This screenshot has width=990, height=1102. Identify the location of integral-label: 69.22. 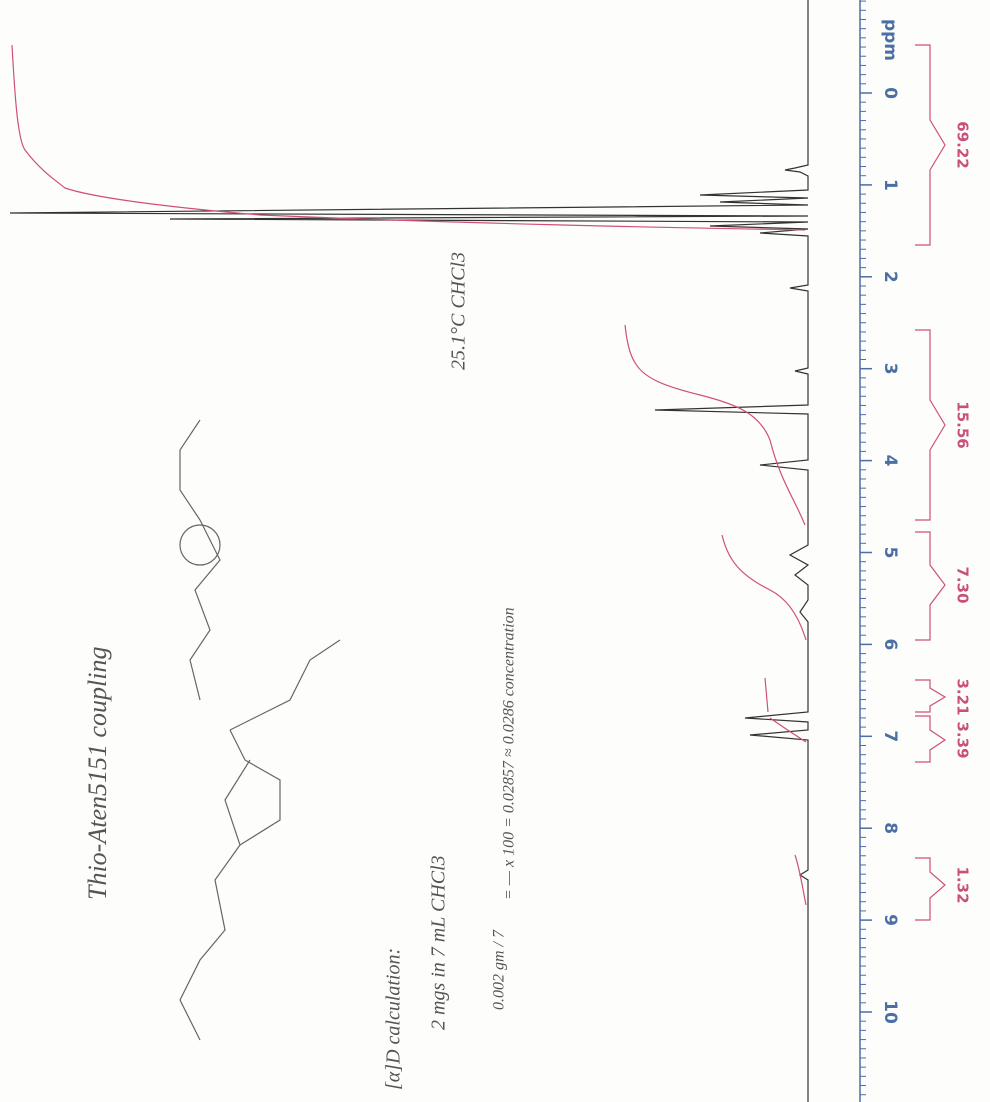
(963, 144).